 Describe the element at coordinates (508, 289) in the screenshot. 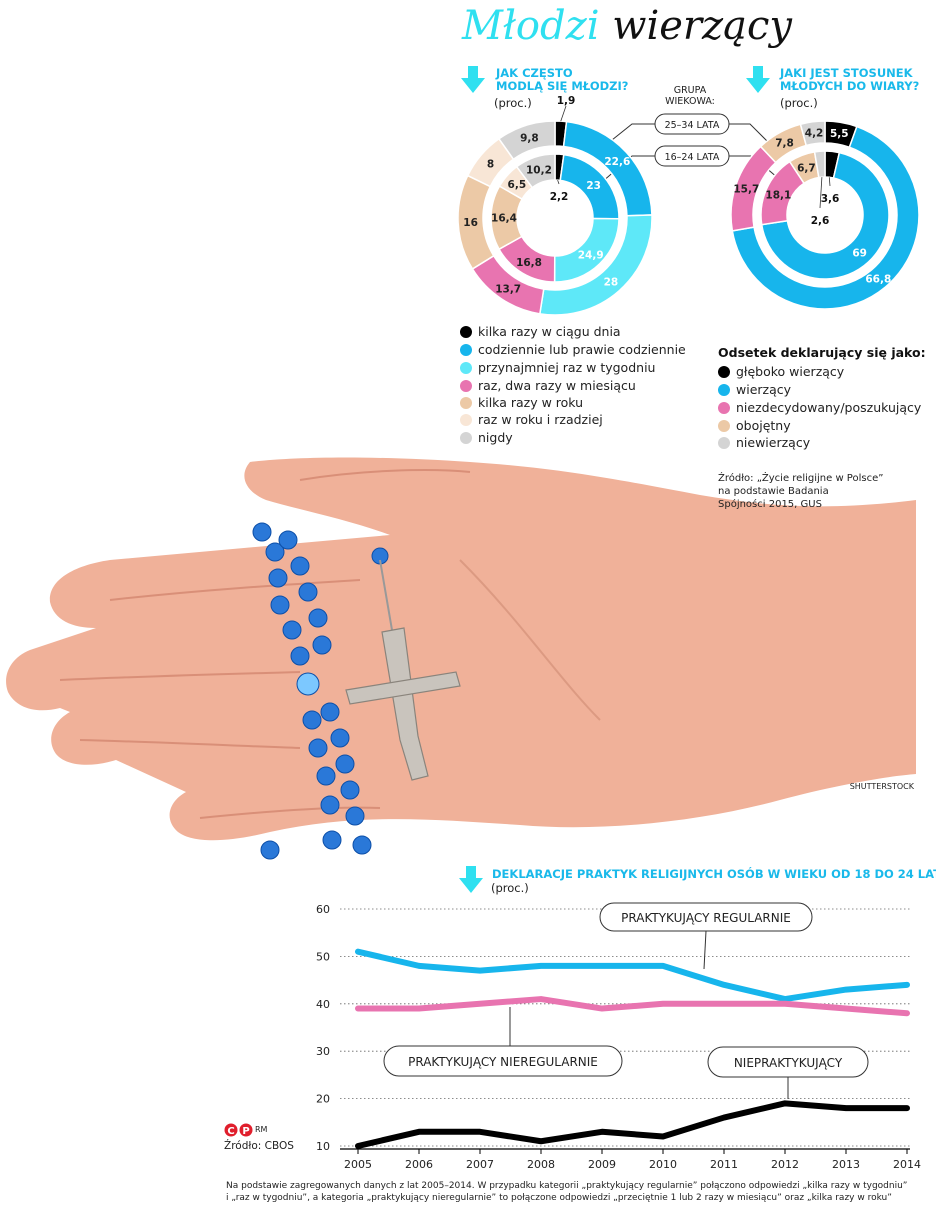

I see `prayer-donut-ring0-value: 13,7` at that location.